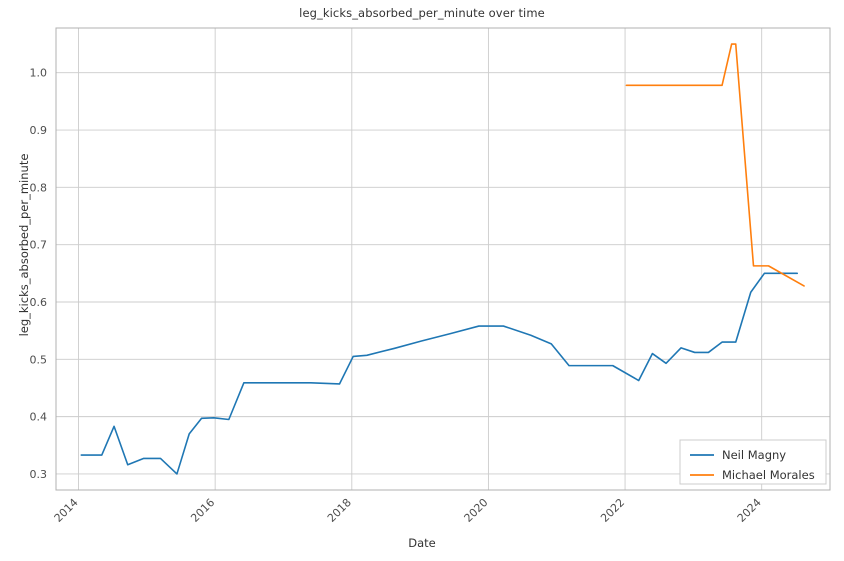  Describe the element at coordinates (39, 73) in the screenshot. I see `y-tick-label: 1.0` at that location.